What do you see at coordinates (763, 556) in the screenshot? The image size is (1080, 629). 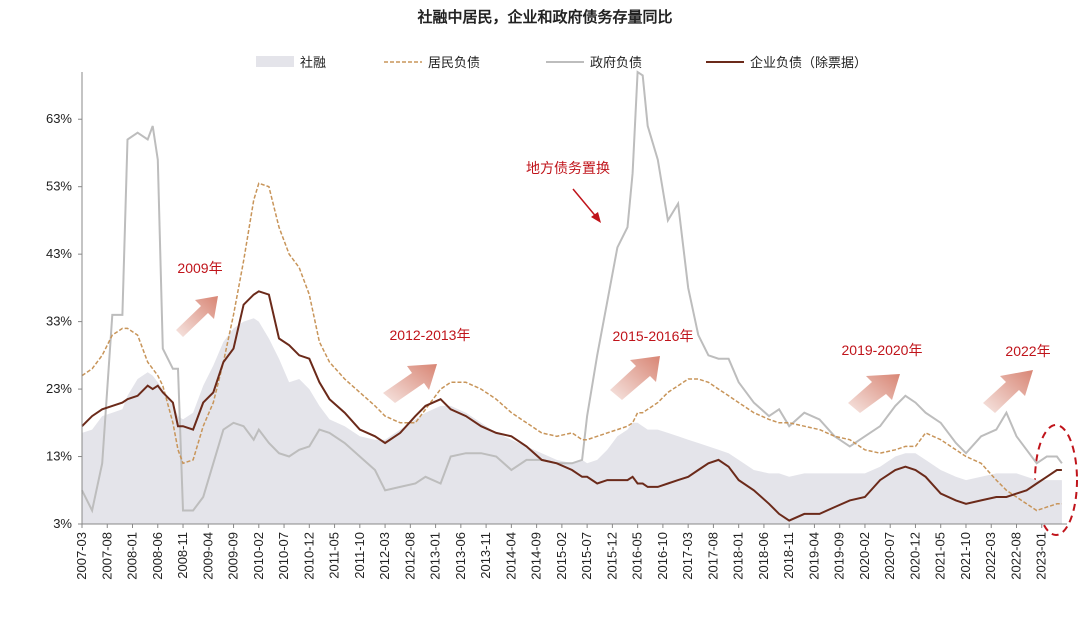 I see `x-tick-label: 2018-06` at bounding box center [763, 556].